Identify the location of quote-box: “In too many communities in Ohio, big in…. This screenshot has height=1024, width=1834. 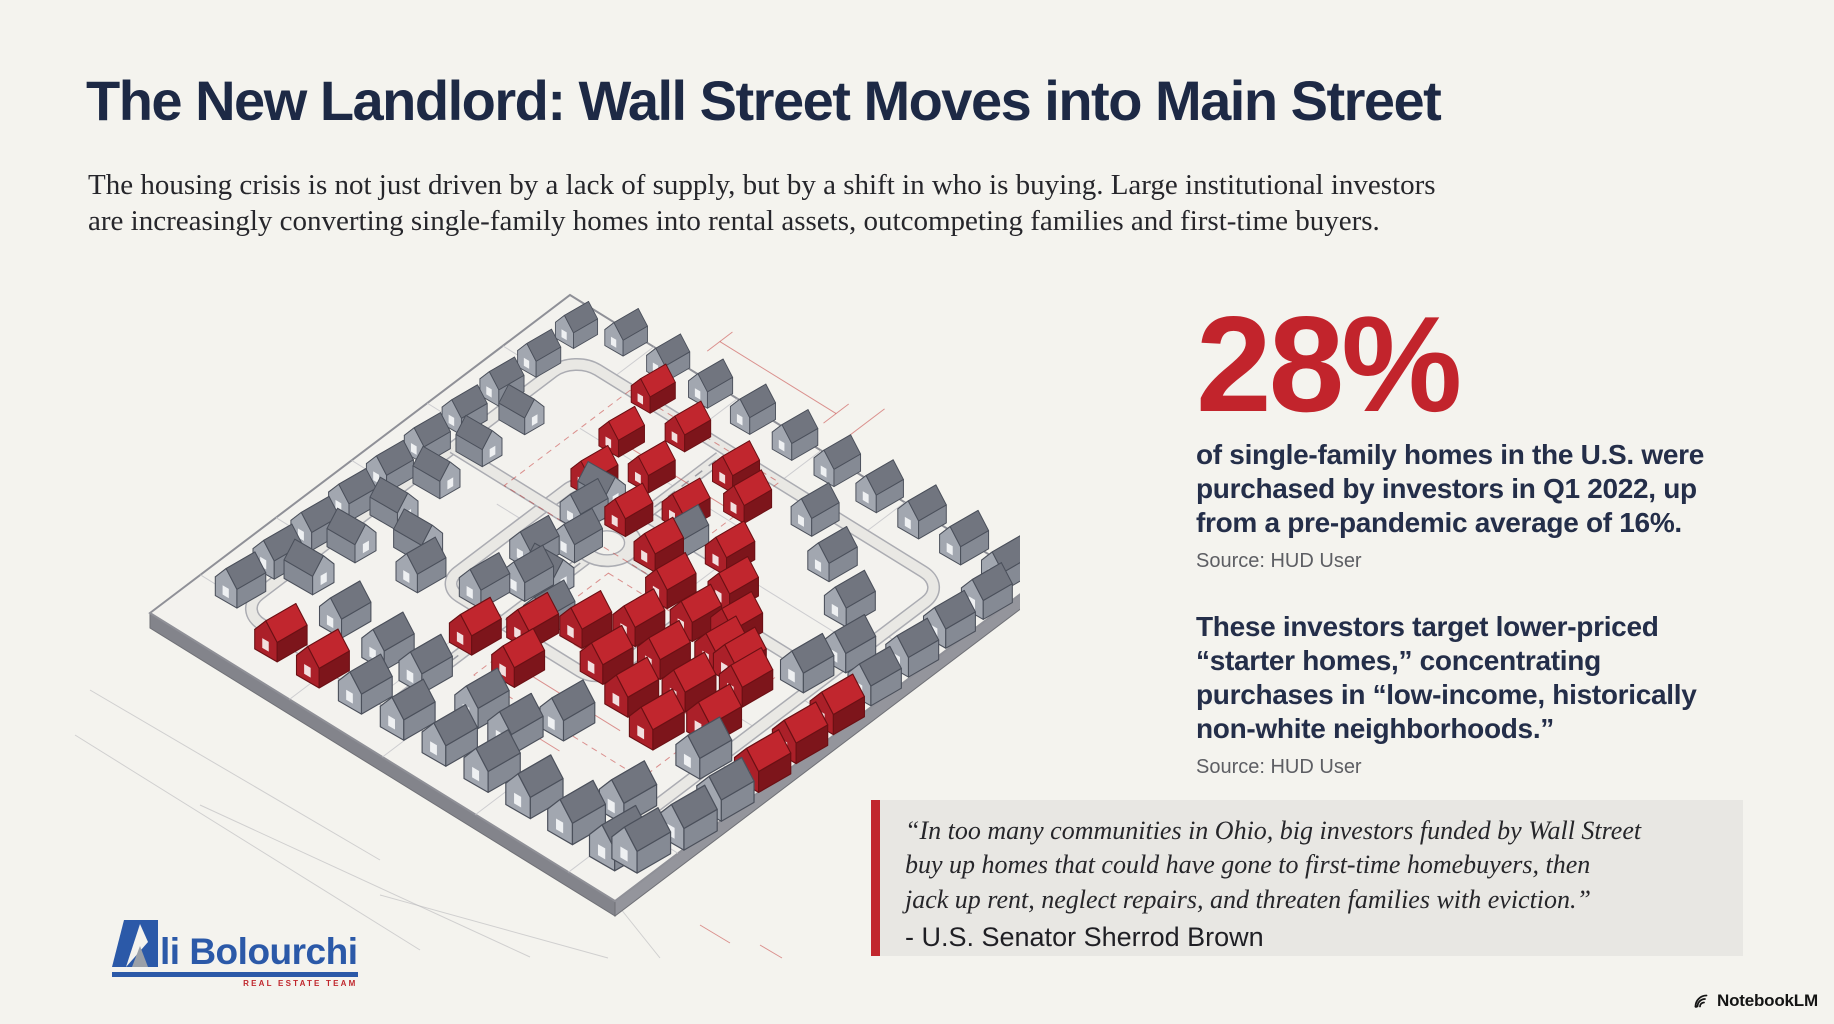
(1307, 878).